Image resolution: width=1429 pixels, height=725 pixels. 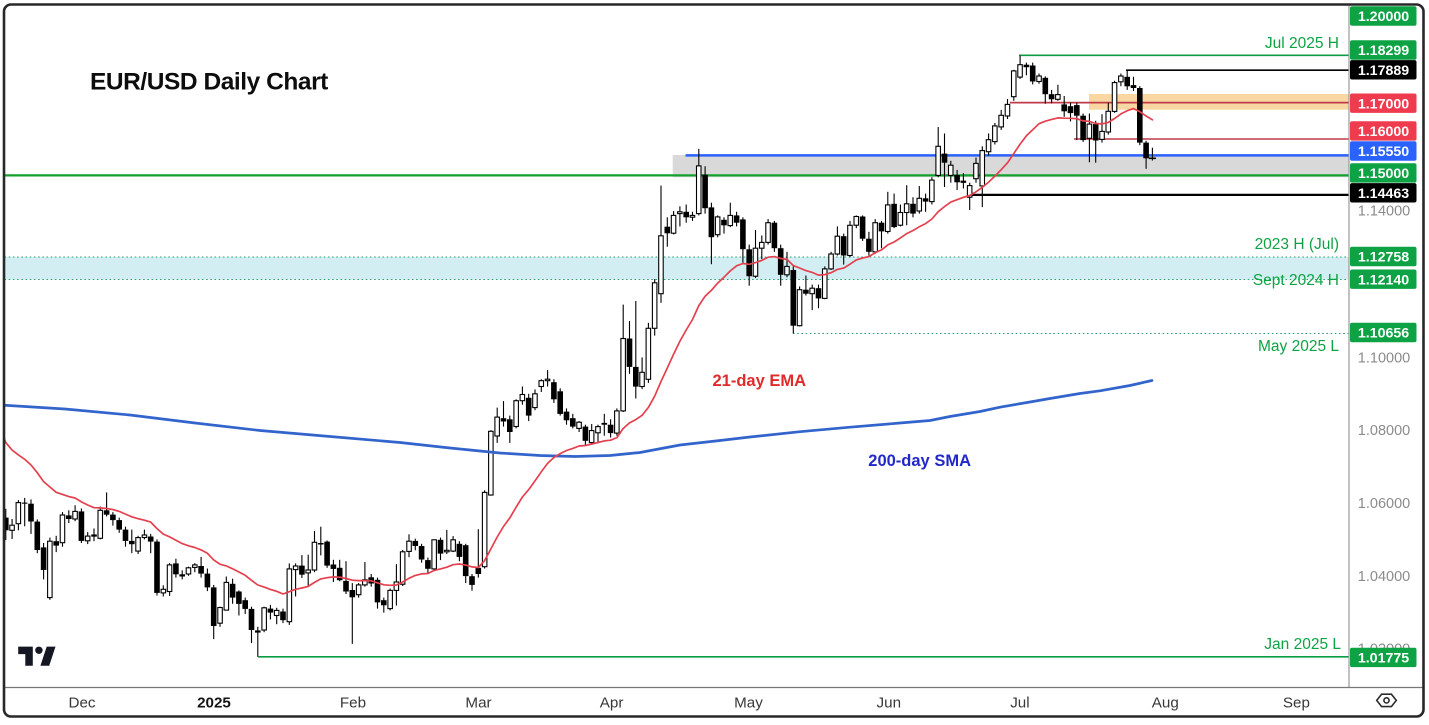 I want to click on svg-text: Apr, so click(x=612, y=703).